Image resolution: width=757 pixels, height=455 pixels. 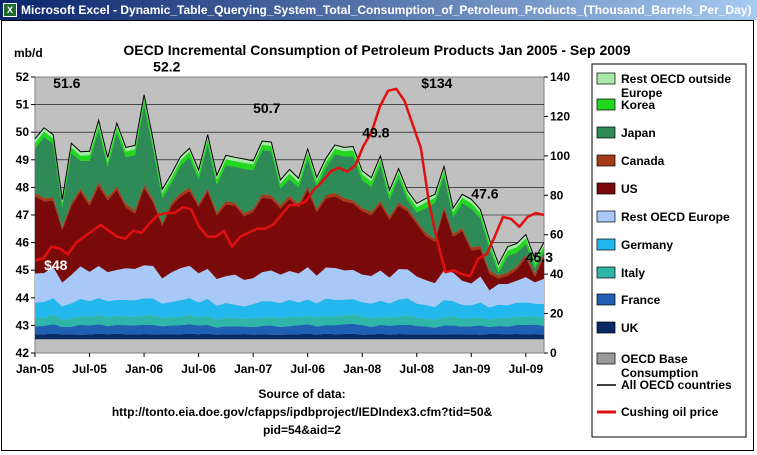 What do you see at coordinates (289, 329) in the screenshot?
I see `area-france` at bounding box center [289, 329].